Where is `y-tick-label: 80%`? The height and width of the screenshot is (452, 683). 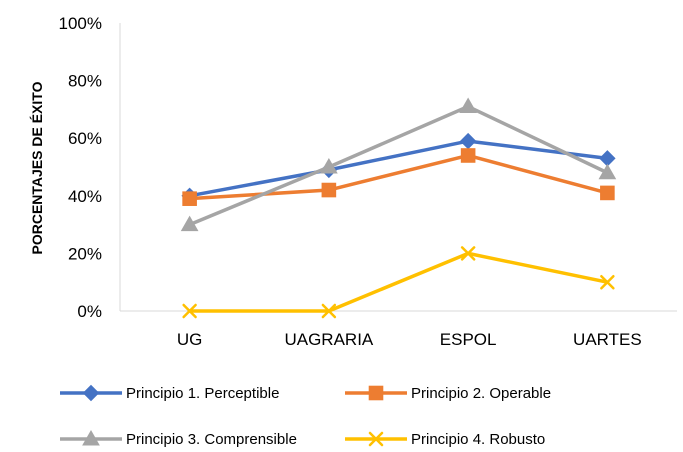
y-tick-label: 80% is located at coordinates (85, 81).